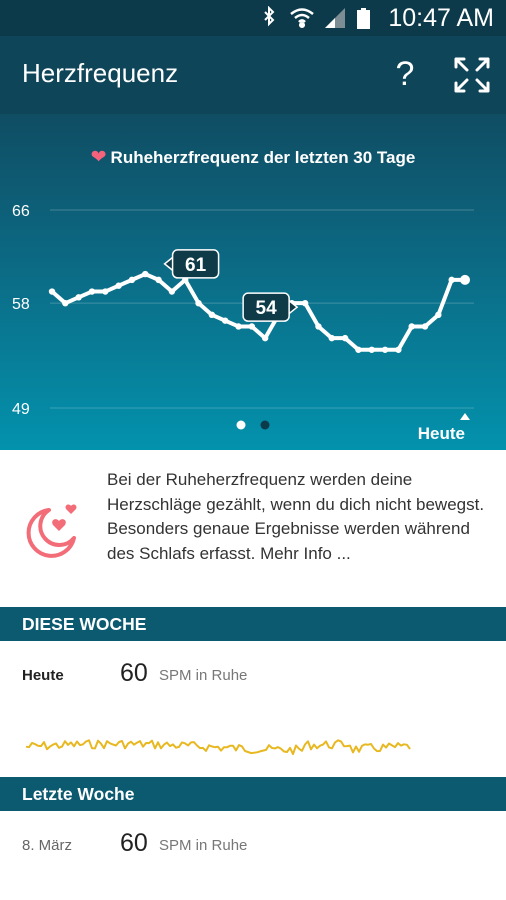 The image size is (506, 900). Describe the element at coordinates (253, 75) in the screenshot. I see `app-header: Herzfrequenz ?` at that location.